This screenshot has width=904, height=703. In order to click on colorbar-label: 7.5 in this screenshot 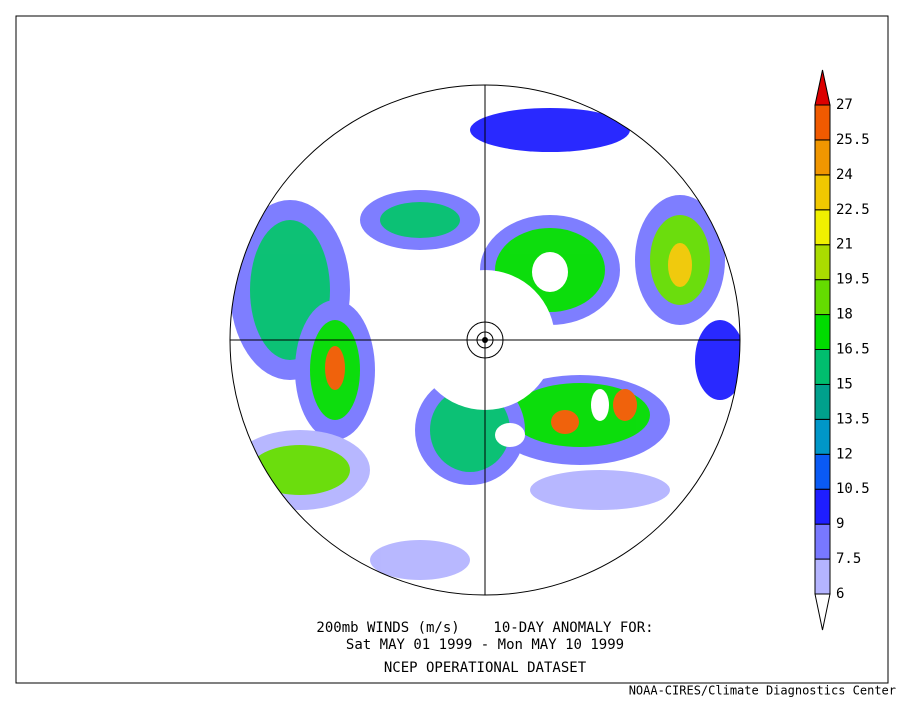, I will do `click(848, 559)`.